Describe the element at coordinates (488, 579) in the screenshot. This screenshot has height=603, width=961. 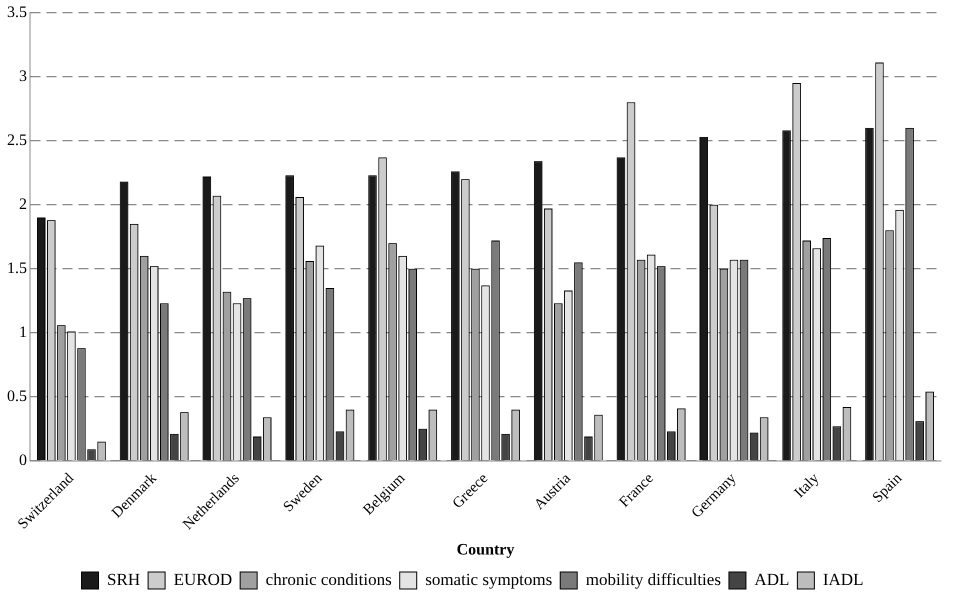
I see `legend-label: somatic symptoms` at that location.